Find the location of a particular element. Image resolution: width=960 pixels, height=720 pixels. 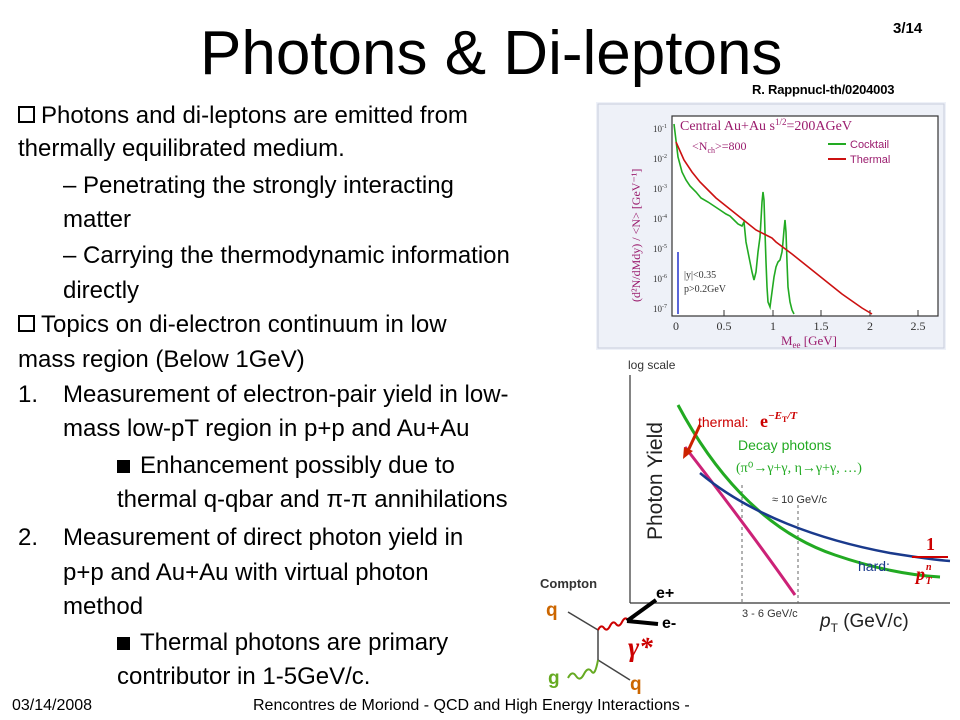

quark-line-in is located at coordinates (583, 621).